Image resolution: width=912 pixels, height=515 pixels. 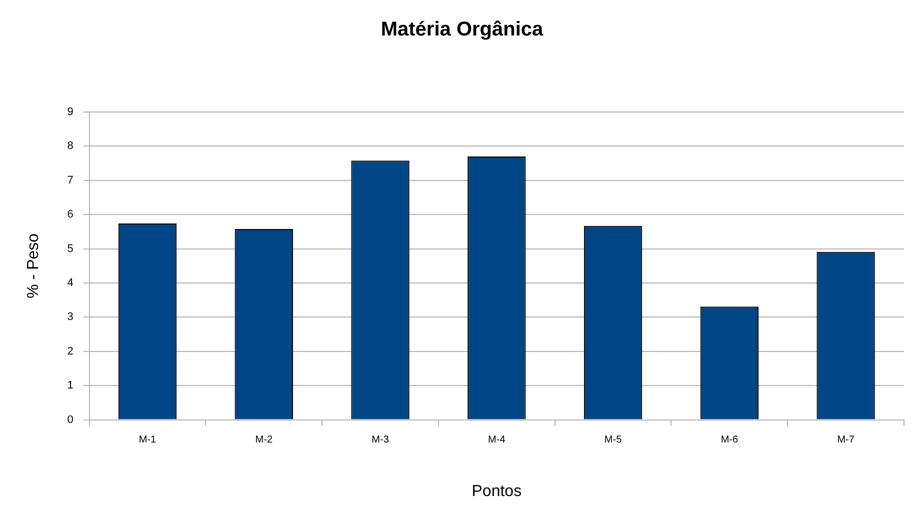 I want to click on y-tick-label: 3, so click(x=70, y=317).